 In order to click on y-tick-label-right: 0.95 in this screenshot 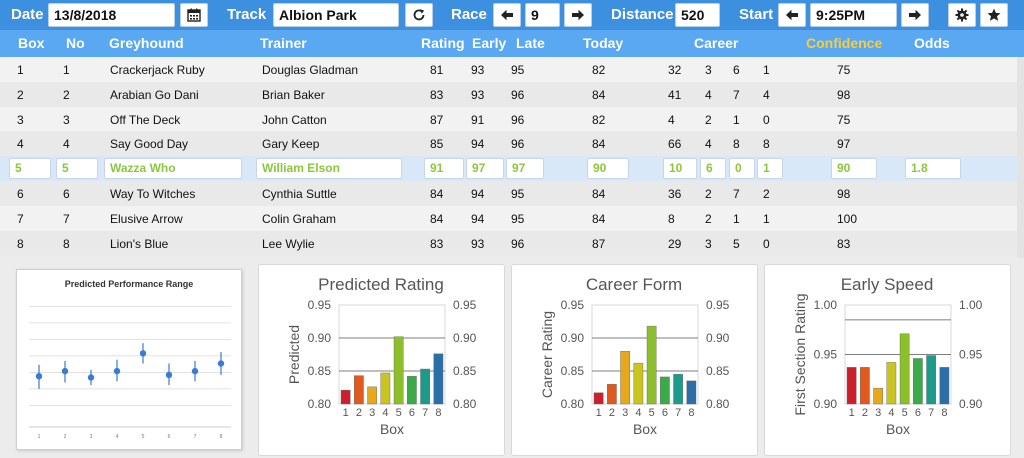, I will do `click(971, 355)`.